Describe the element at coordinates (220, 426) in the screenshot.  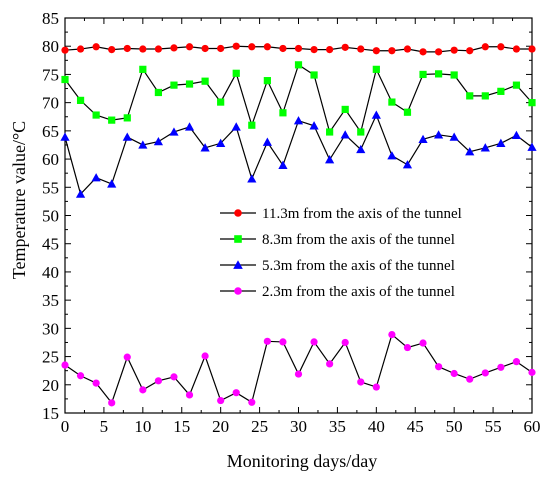
I see `x-tick-label: 20` at that location.